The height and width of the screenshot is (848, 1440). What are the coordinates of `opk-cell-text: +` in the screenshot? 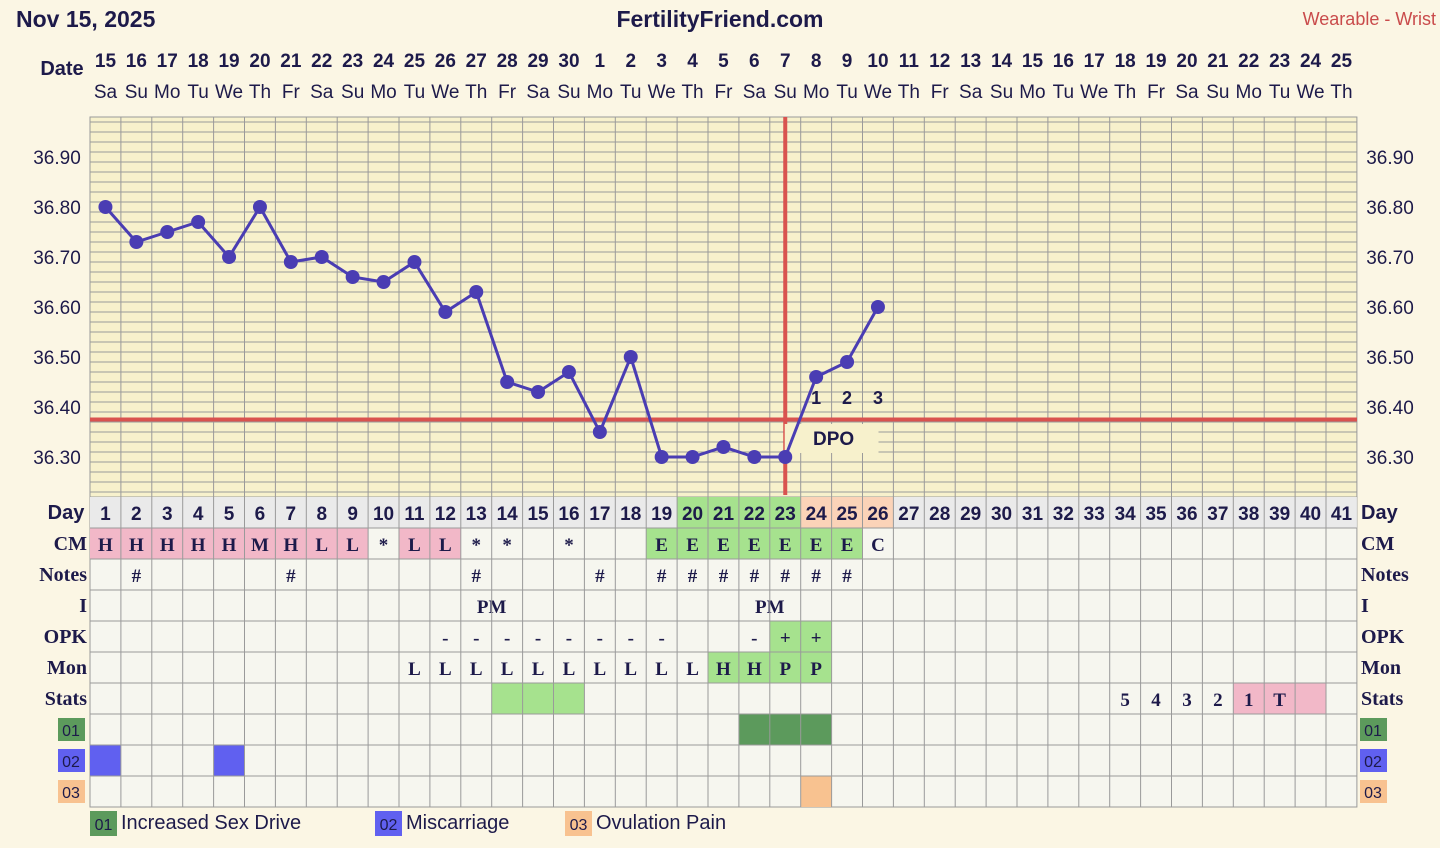 It's located at (816, 638).